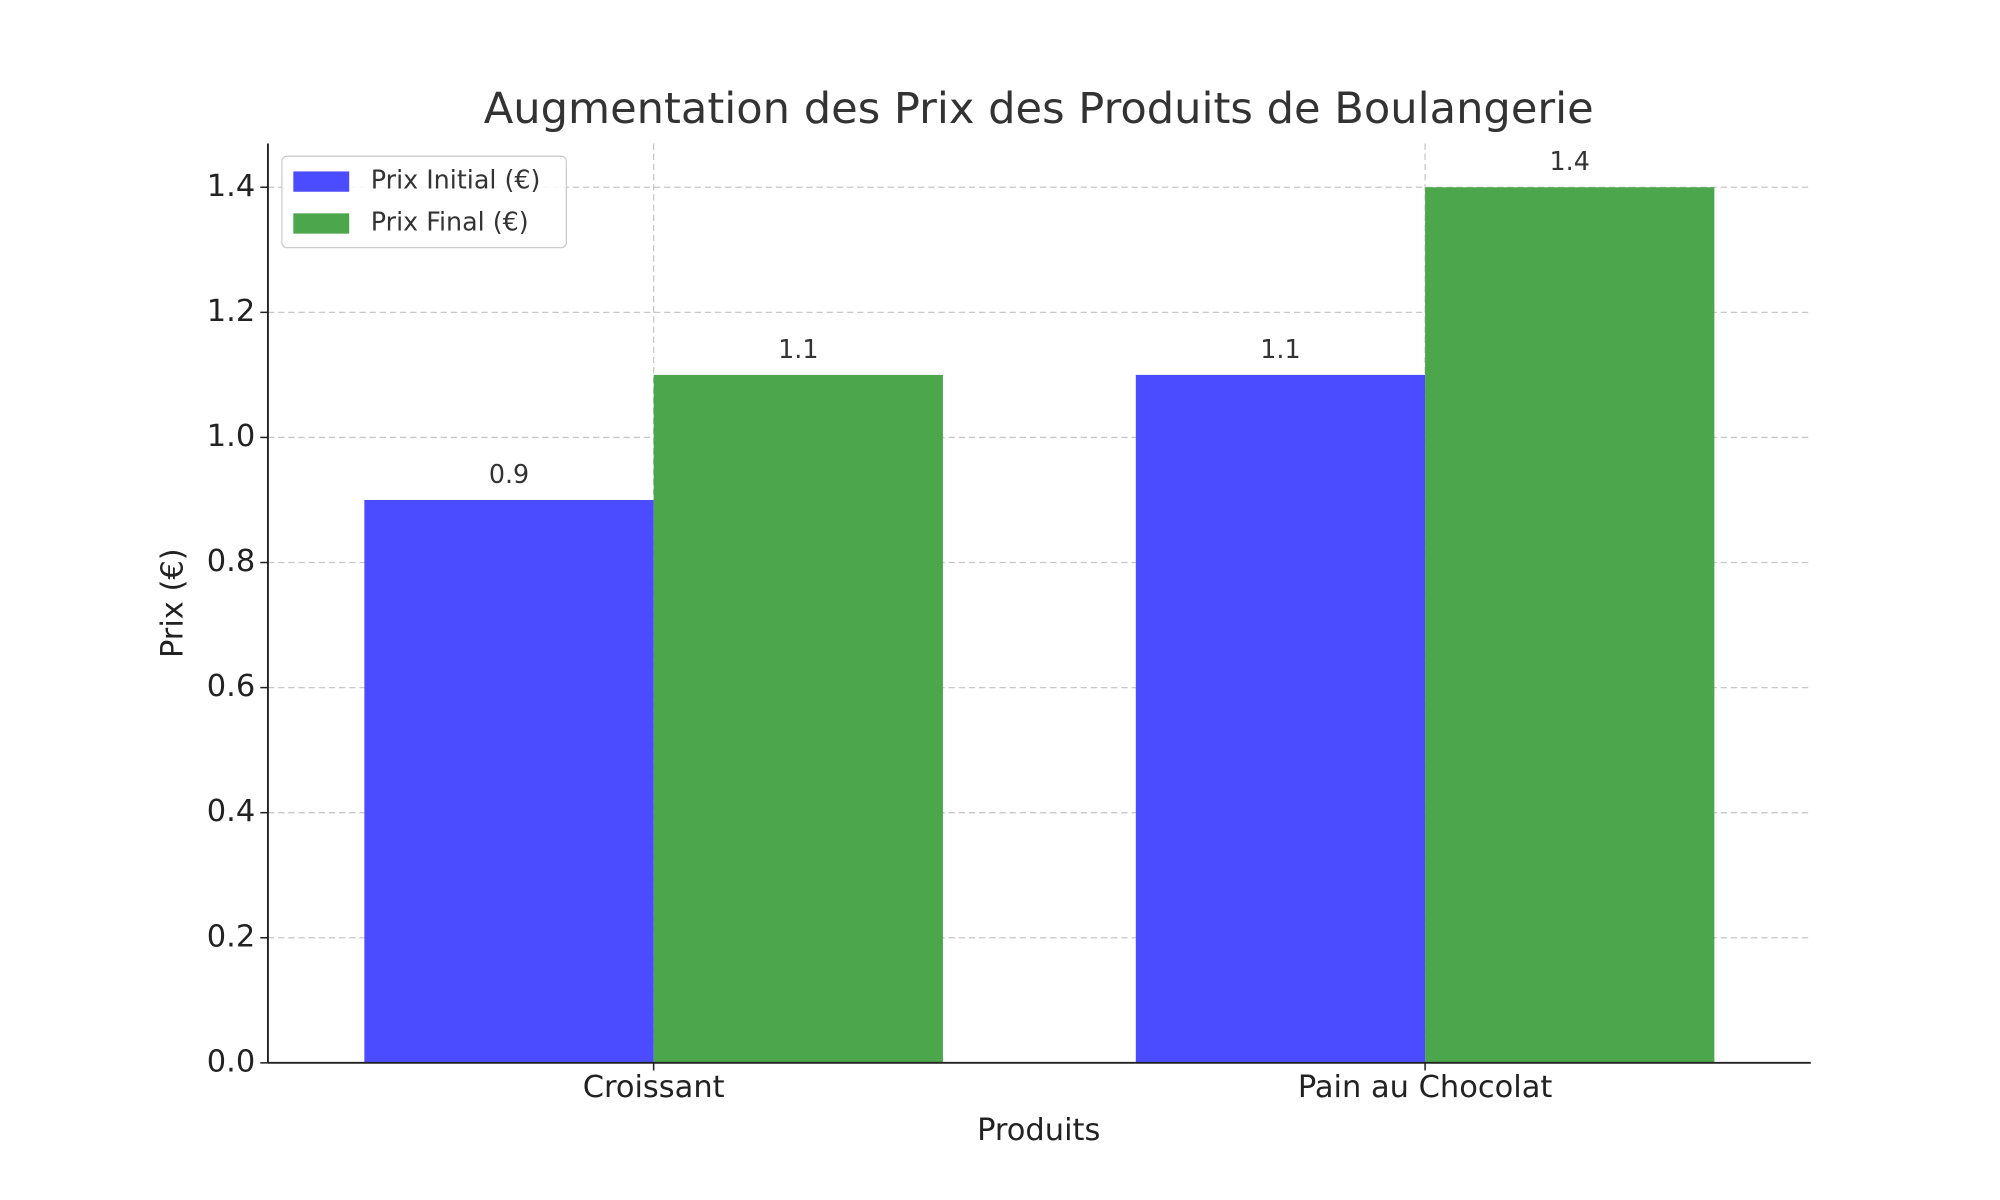 Image resolution: width=2000 pixels, height=1200 pixels. I want to click on y-tick-label: 0.4, so click(231, 811).